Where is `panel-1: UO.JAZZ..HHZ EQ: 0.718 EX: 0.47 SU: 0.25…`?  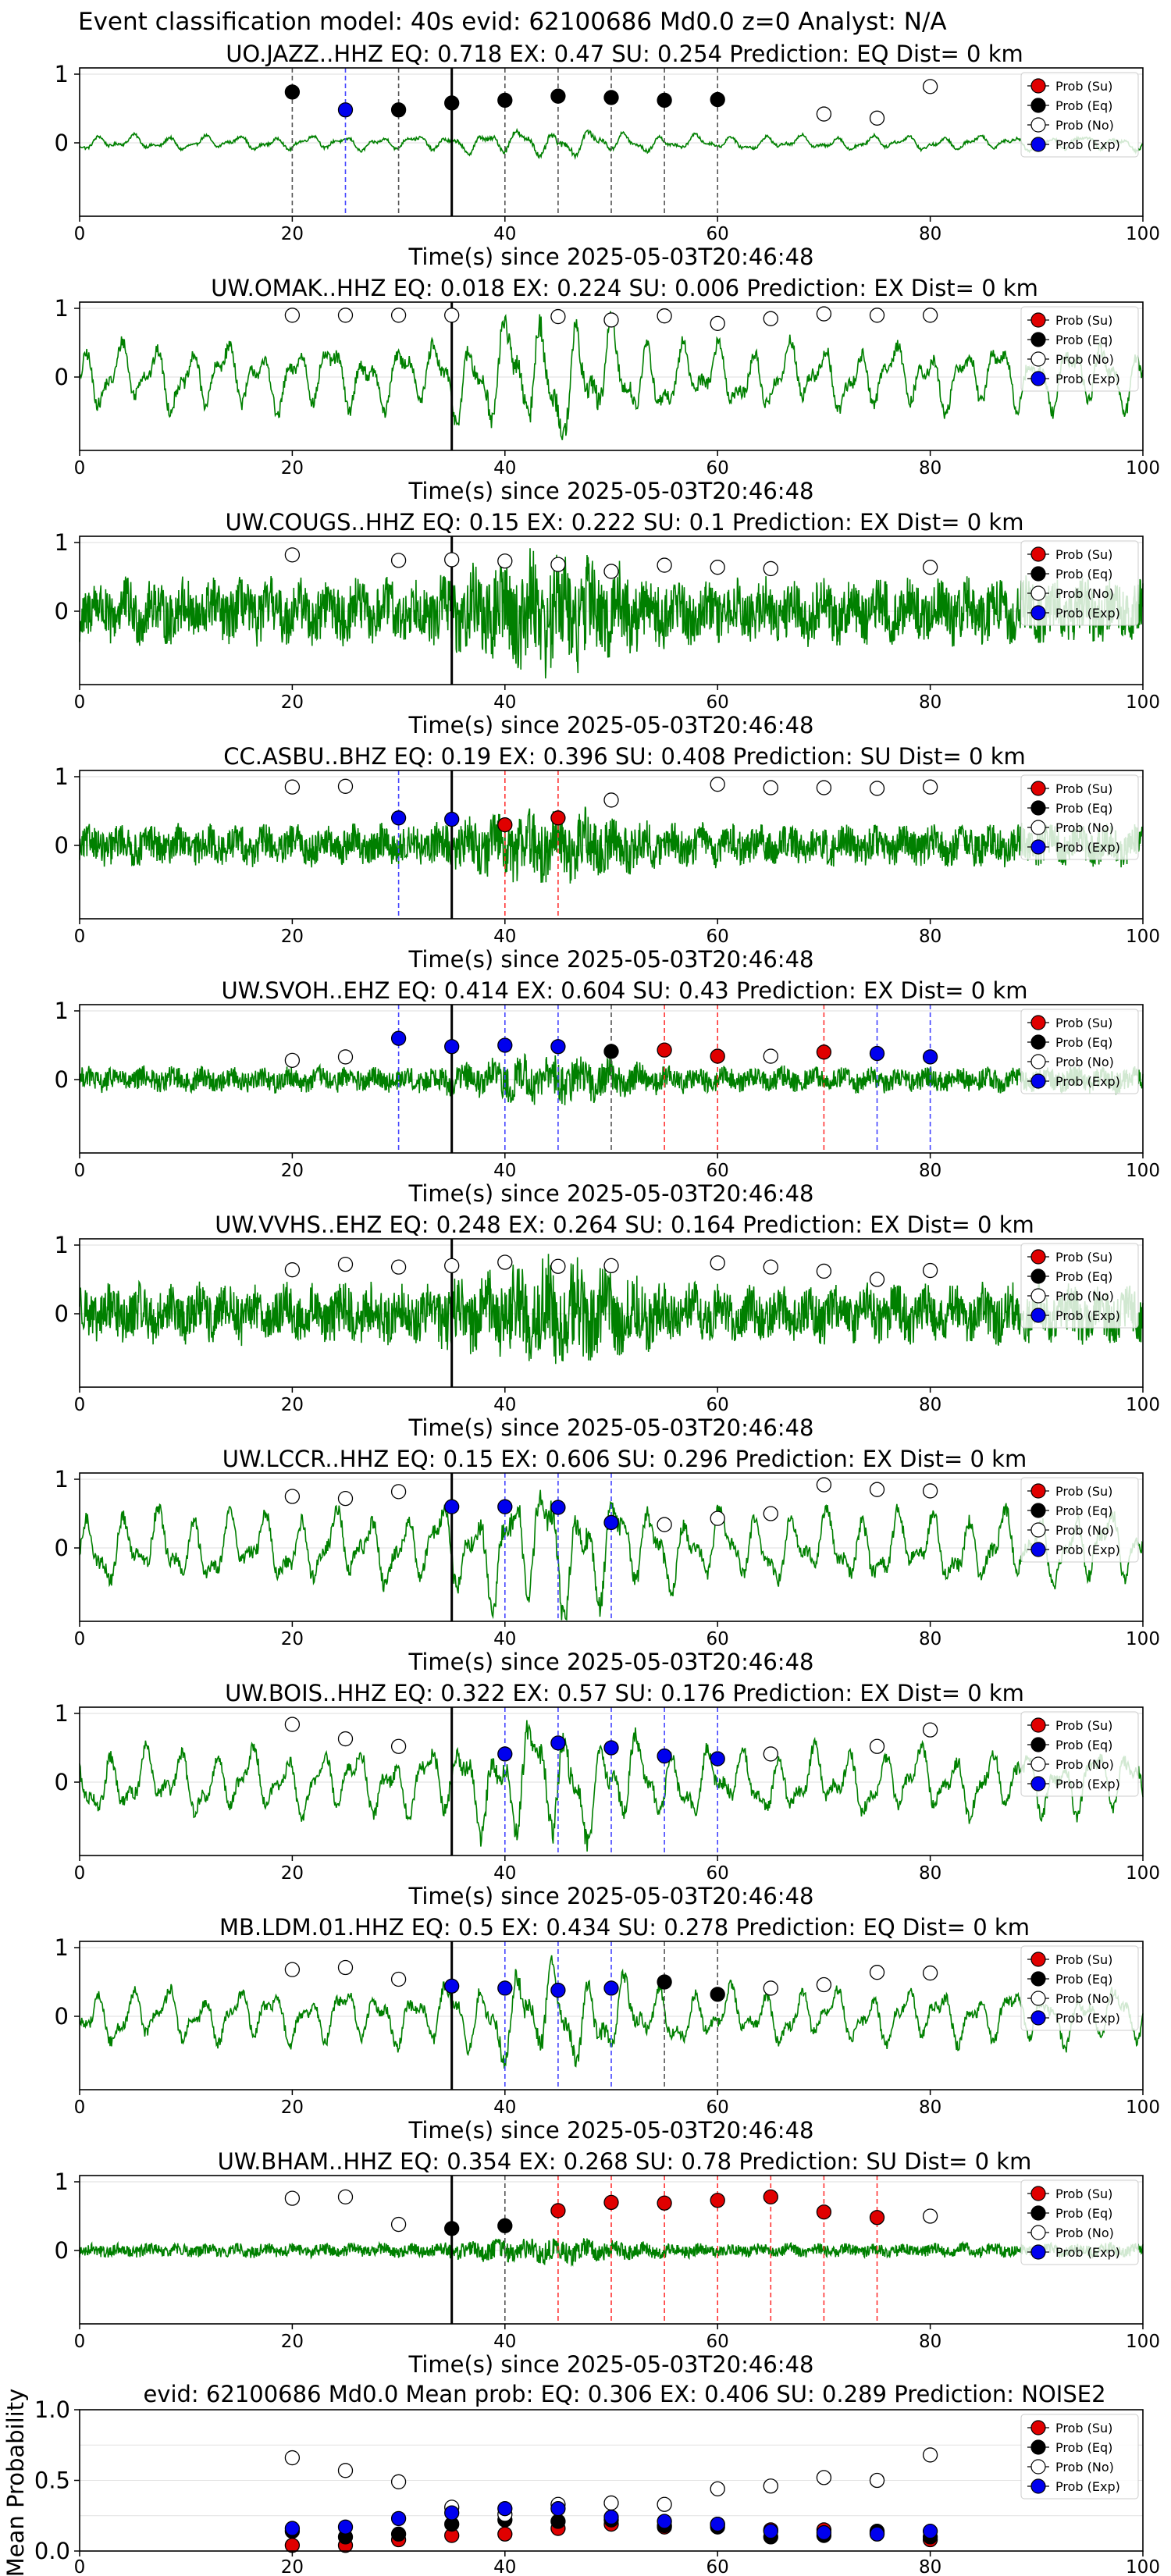
panel-1: UO.JAZZ..HHZ EQ: 0.718 EX: 0.47 SU: 0.25… is located at coordinates (607, 155).